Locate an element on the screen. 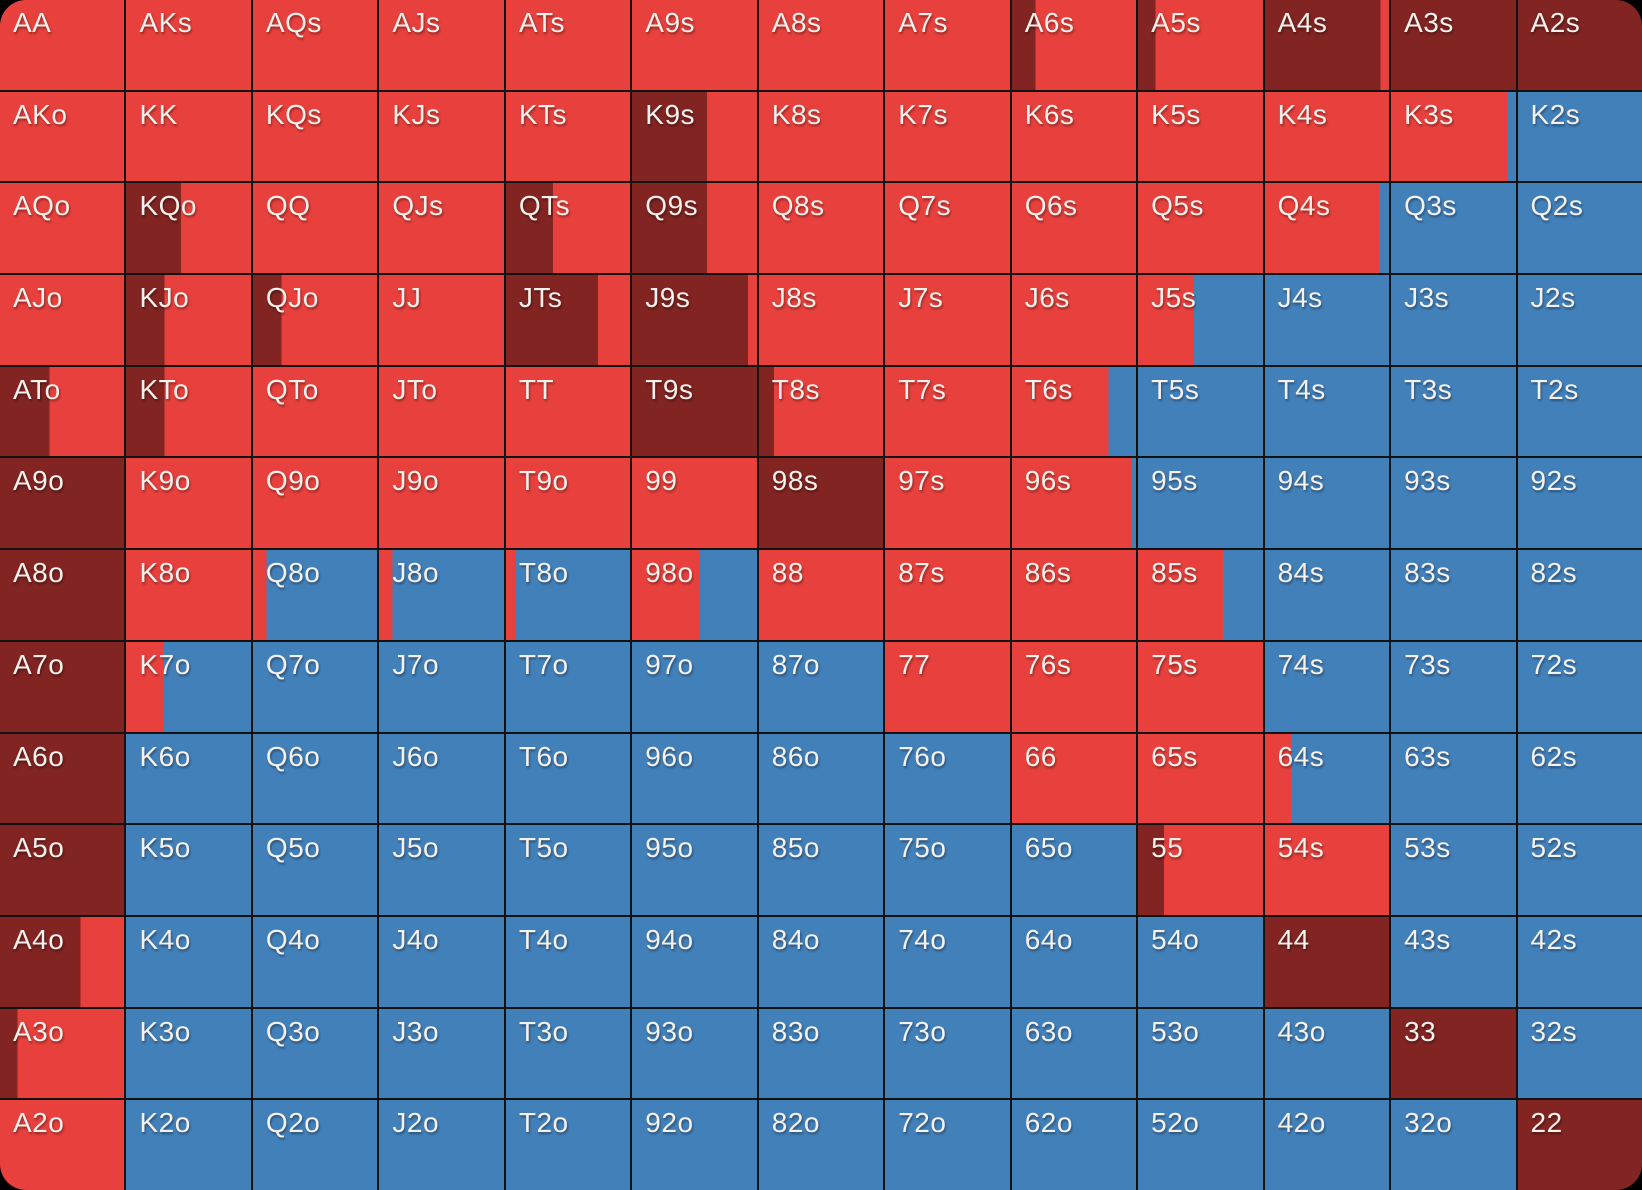  hand-cell-55: 55 is located at coordinates (1200, 870).